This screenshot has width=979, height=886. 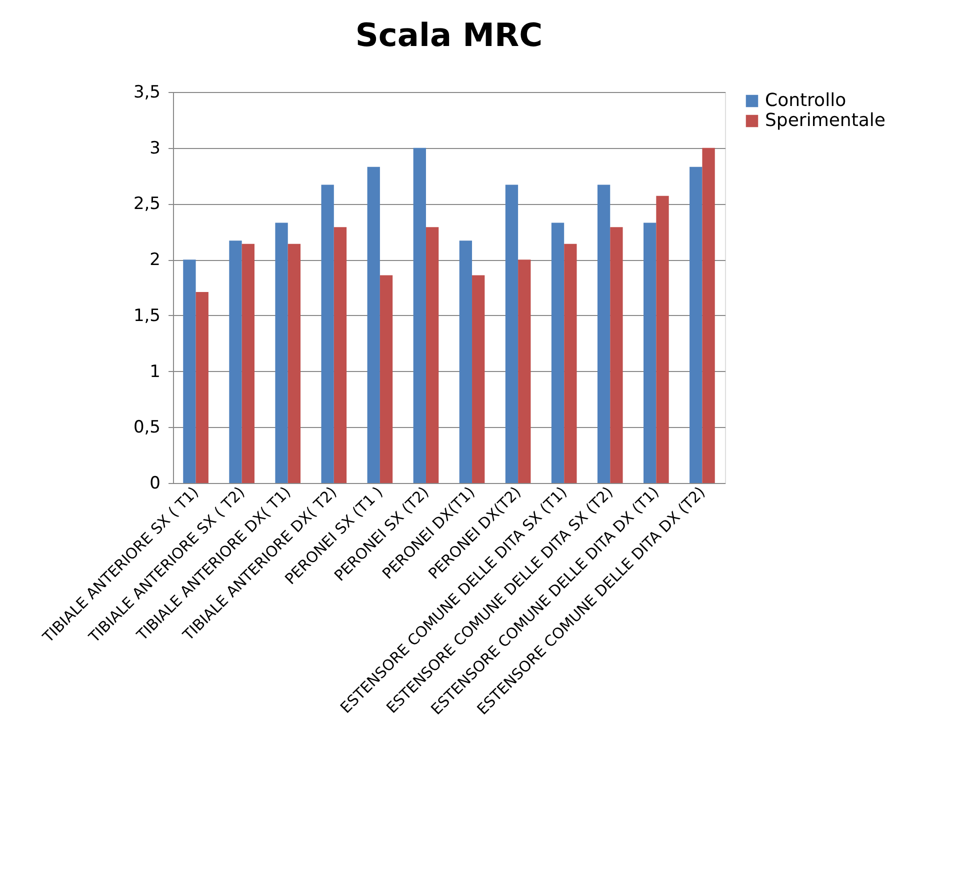 What do you see at coordinates (449, 35) in the screenshot?
I see `chart-title: Scala MRC` at bounding box center [449, 35].